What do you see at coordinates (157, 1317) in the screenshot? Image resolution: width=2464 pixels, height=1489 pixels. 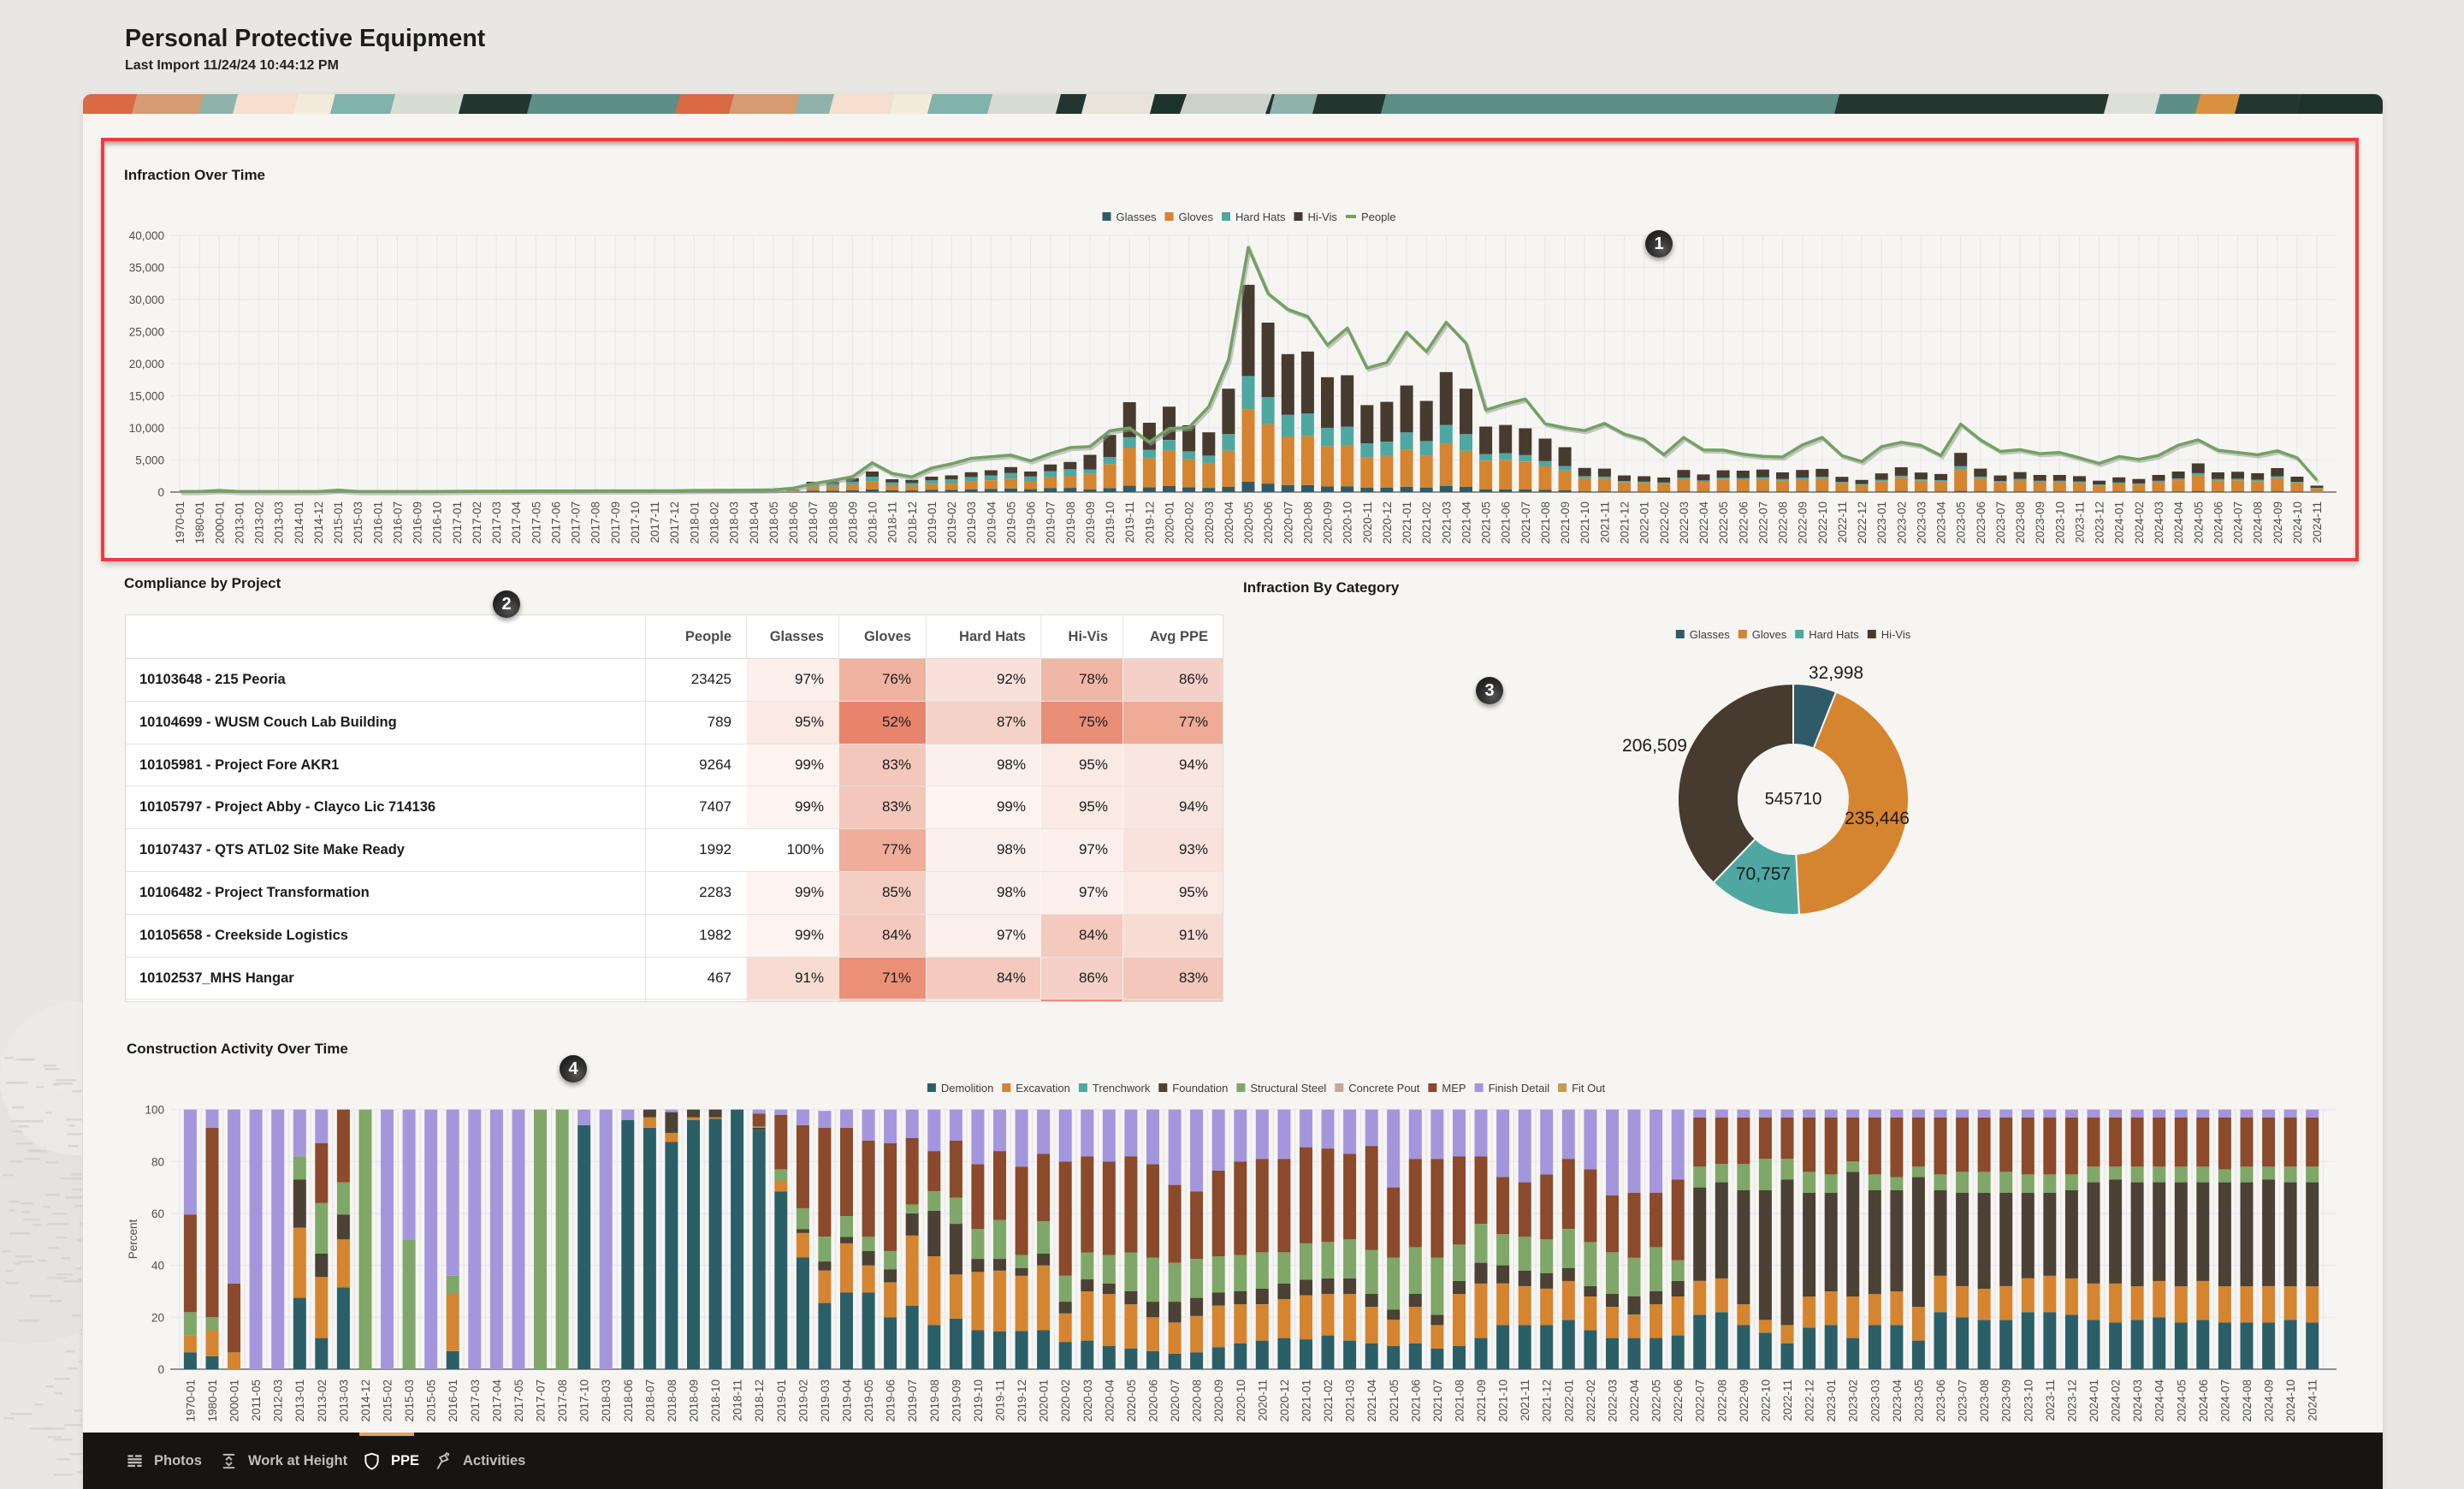 I see `svg-text: 20` at bounding box center [157, 1317].